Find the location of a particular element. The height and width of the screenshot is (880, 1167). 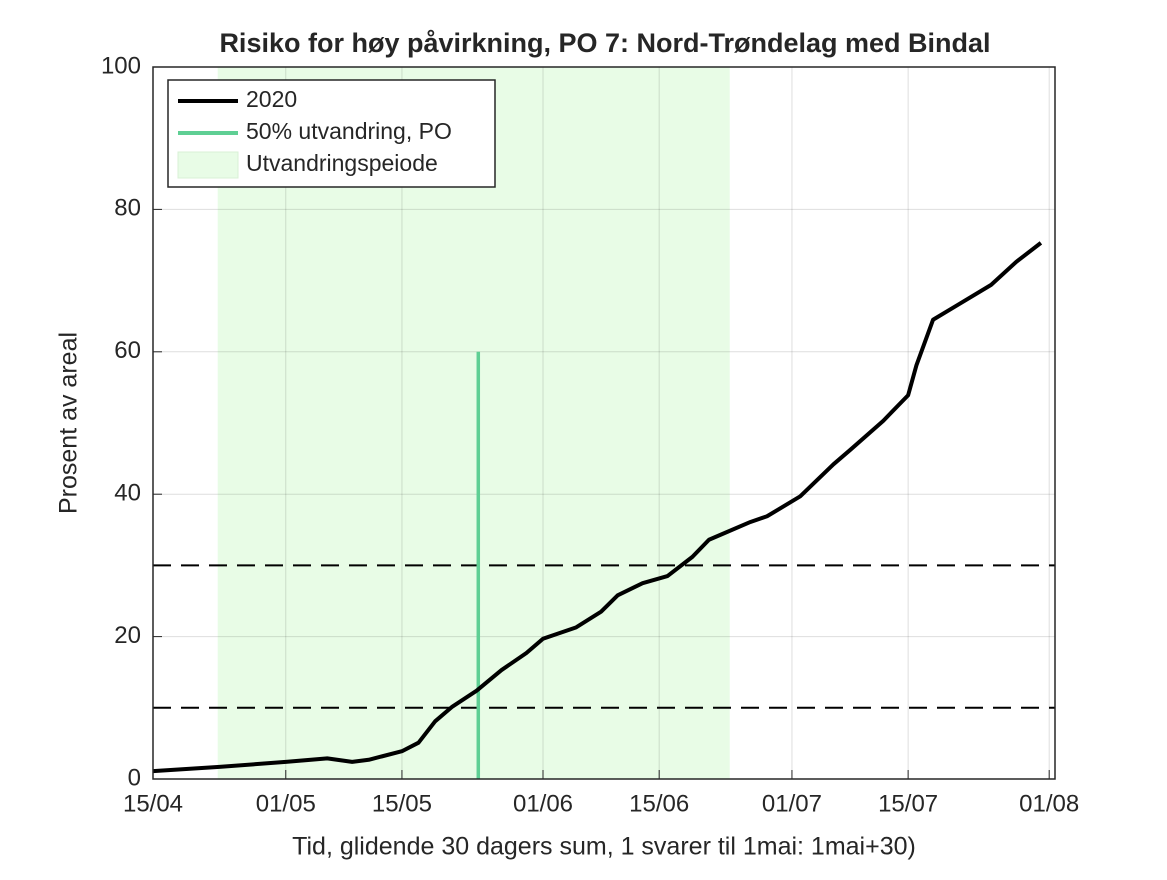

x-tick-label: 15/04 is located at coordinates (153, 803).